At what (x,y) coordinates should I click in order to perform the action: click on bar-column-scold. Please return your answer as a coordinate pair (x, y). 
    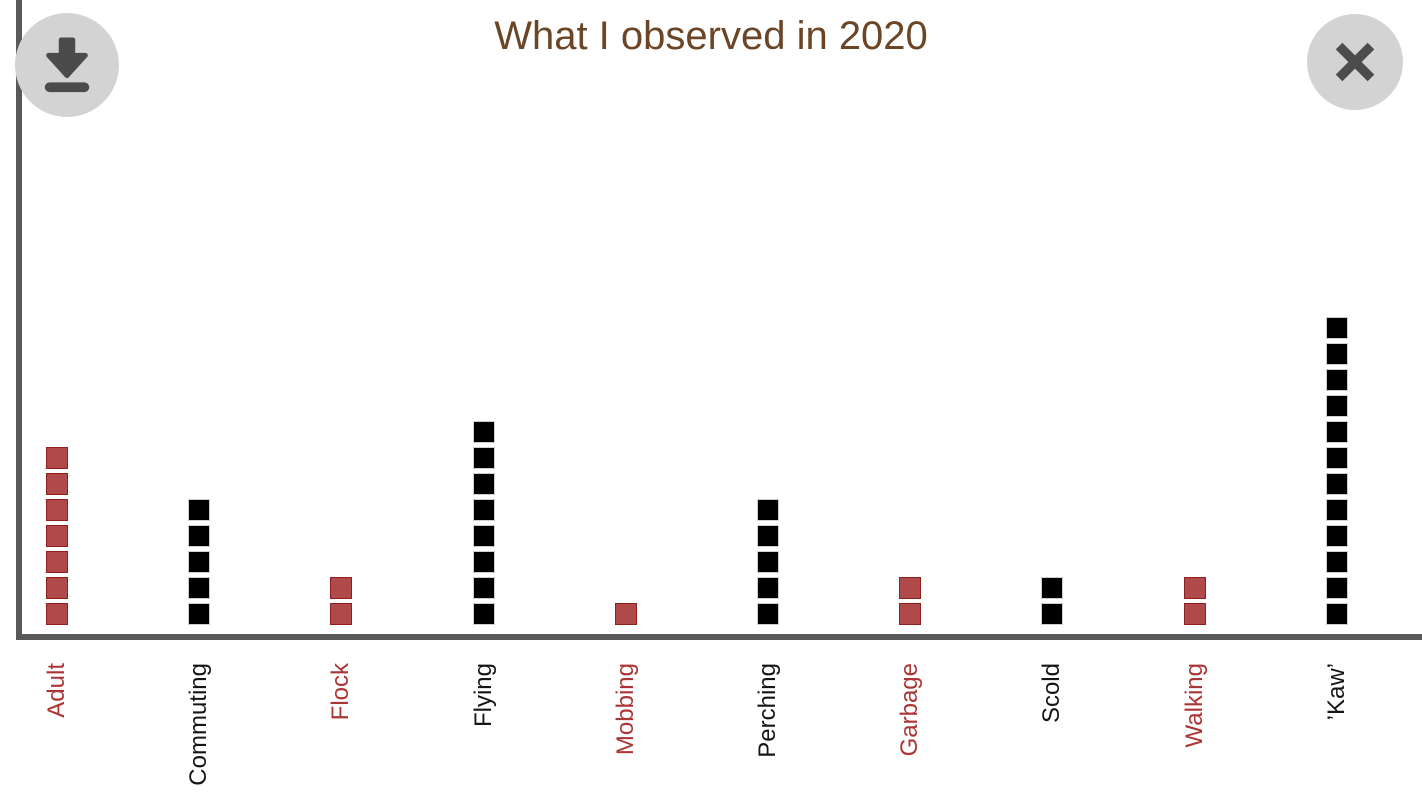
    Looking at the image, I should click on (1052, 601).